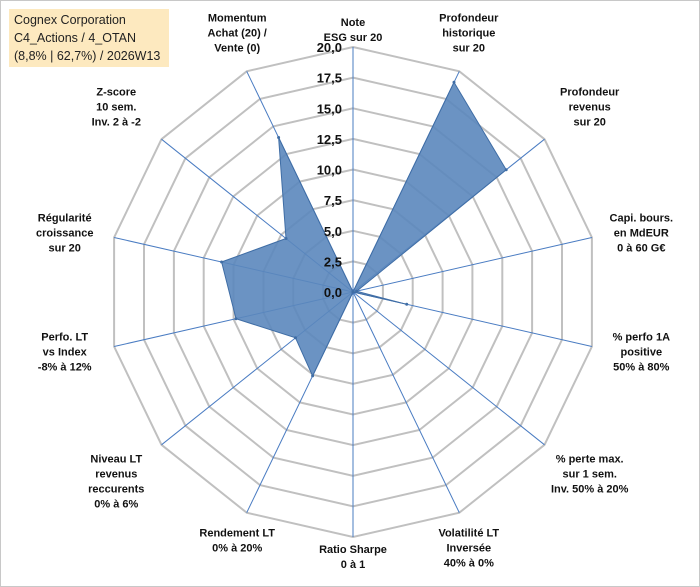 The width and height of the screenshot is (700, 587). I want to click on period-label: (8,8% | 62,7%) / 2026W13, so click(87, 56).